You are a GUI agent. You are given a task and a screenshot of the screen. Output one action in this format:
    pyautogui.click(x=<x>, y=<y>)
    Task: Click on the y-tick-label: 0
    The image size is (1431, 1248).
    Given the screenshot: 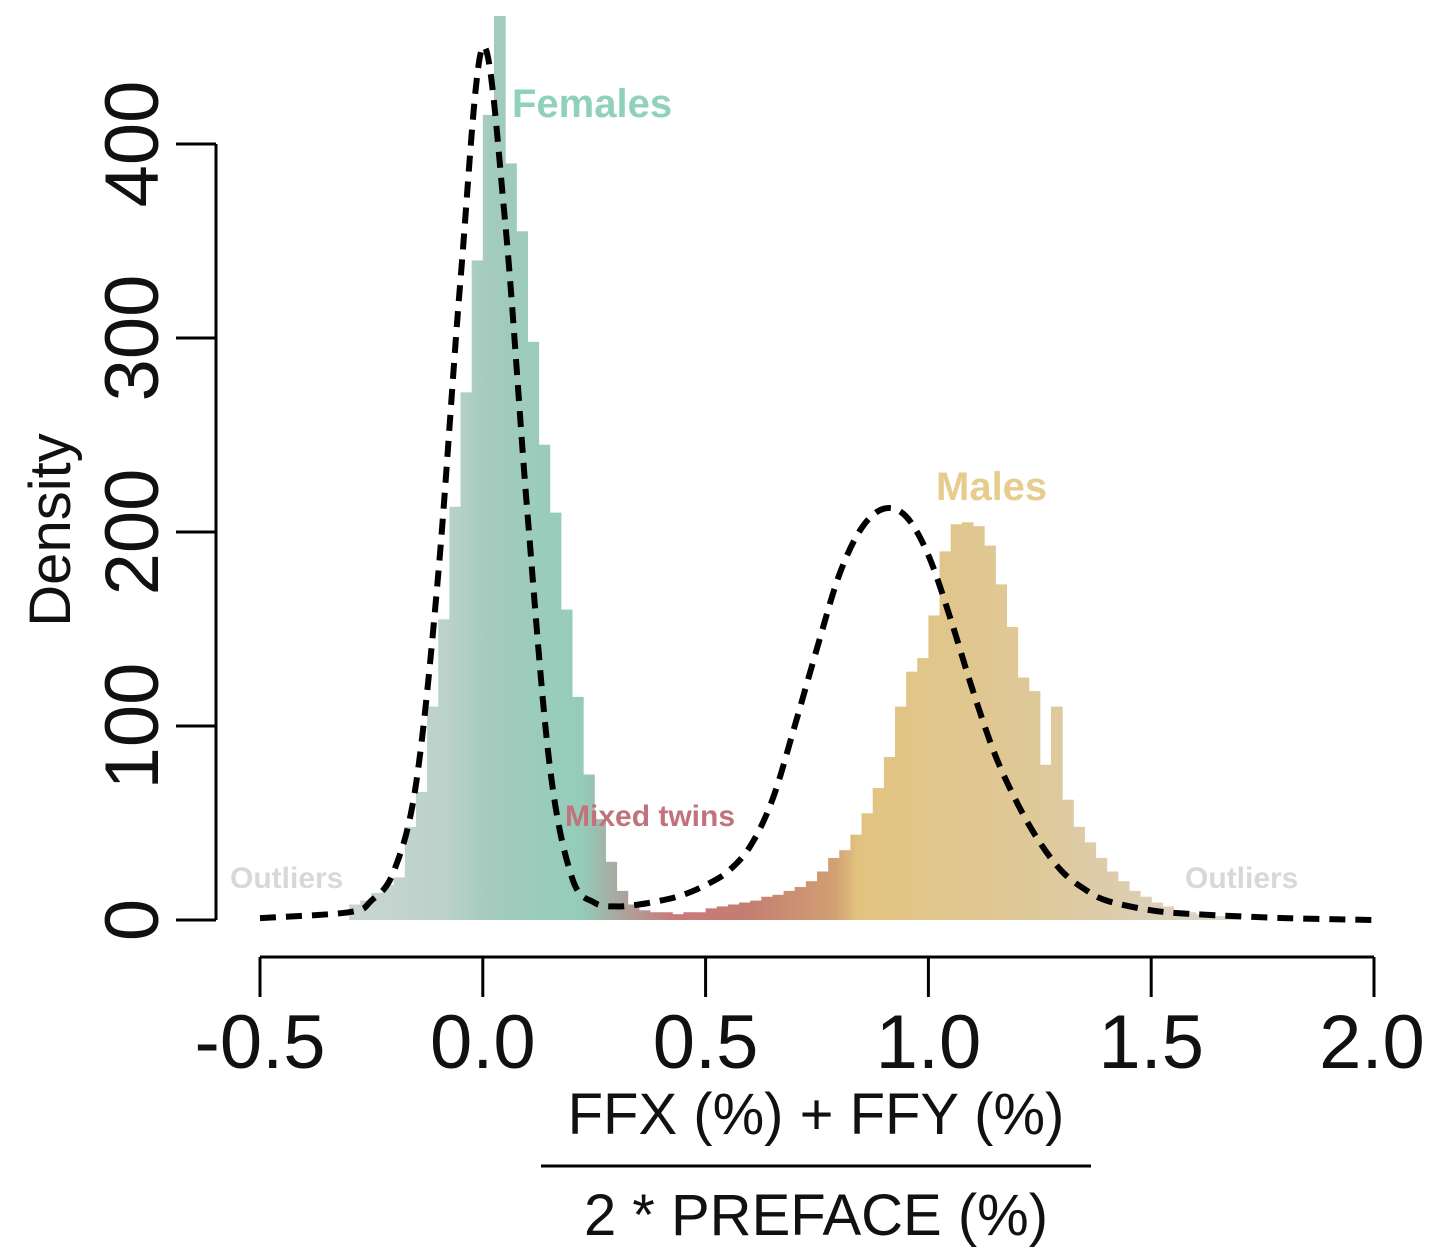 What is the action you would take?
    pyautogui.click(x=132, y=920)
    